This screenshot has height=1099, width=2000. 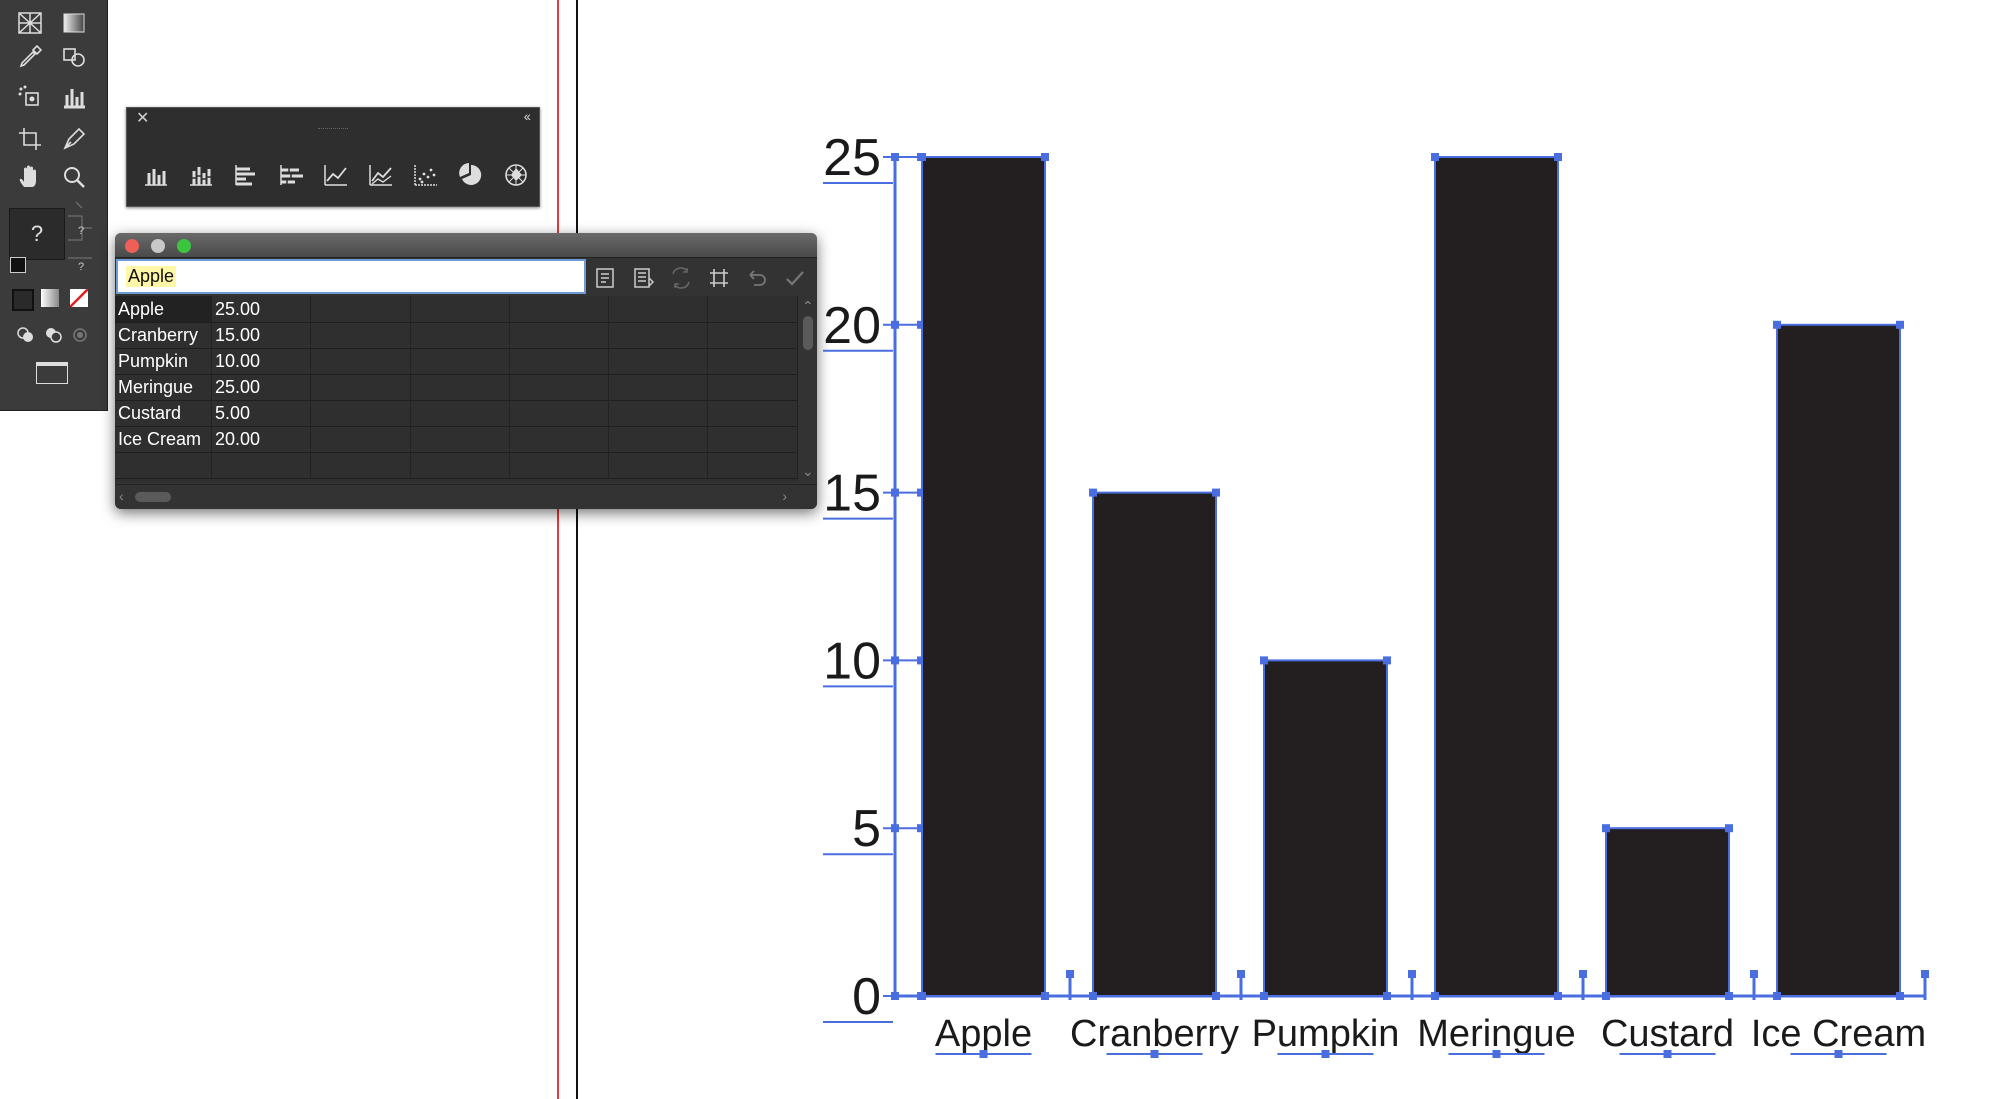 What do you see at coordinates (52, 373) in the screenshot?
I see `screen-mode-icon` at bounding box center [52, 373].